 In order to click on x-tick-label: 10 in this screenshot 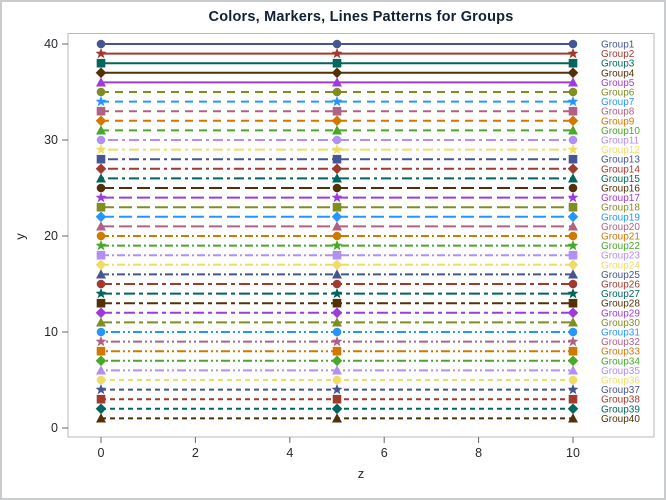, I will do `click(573, 453)`.